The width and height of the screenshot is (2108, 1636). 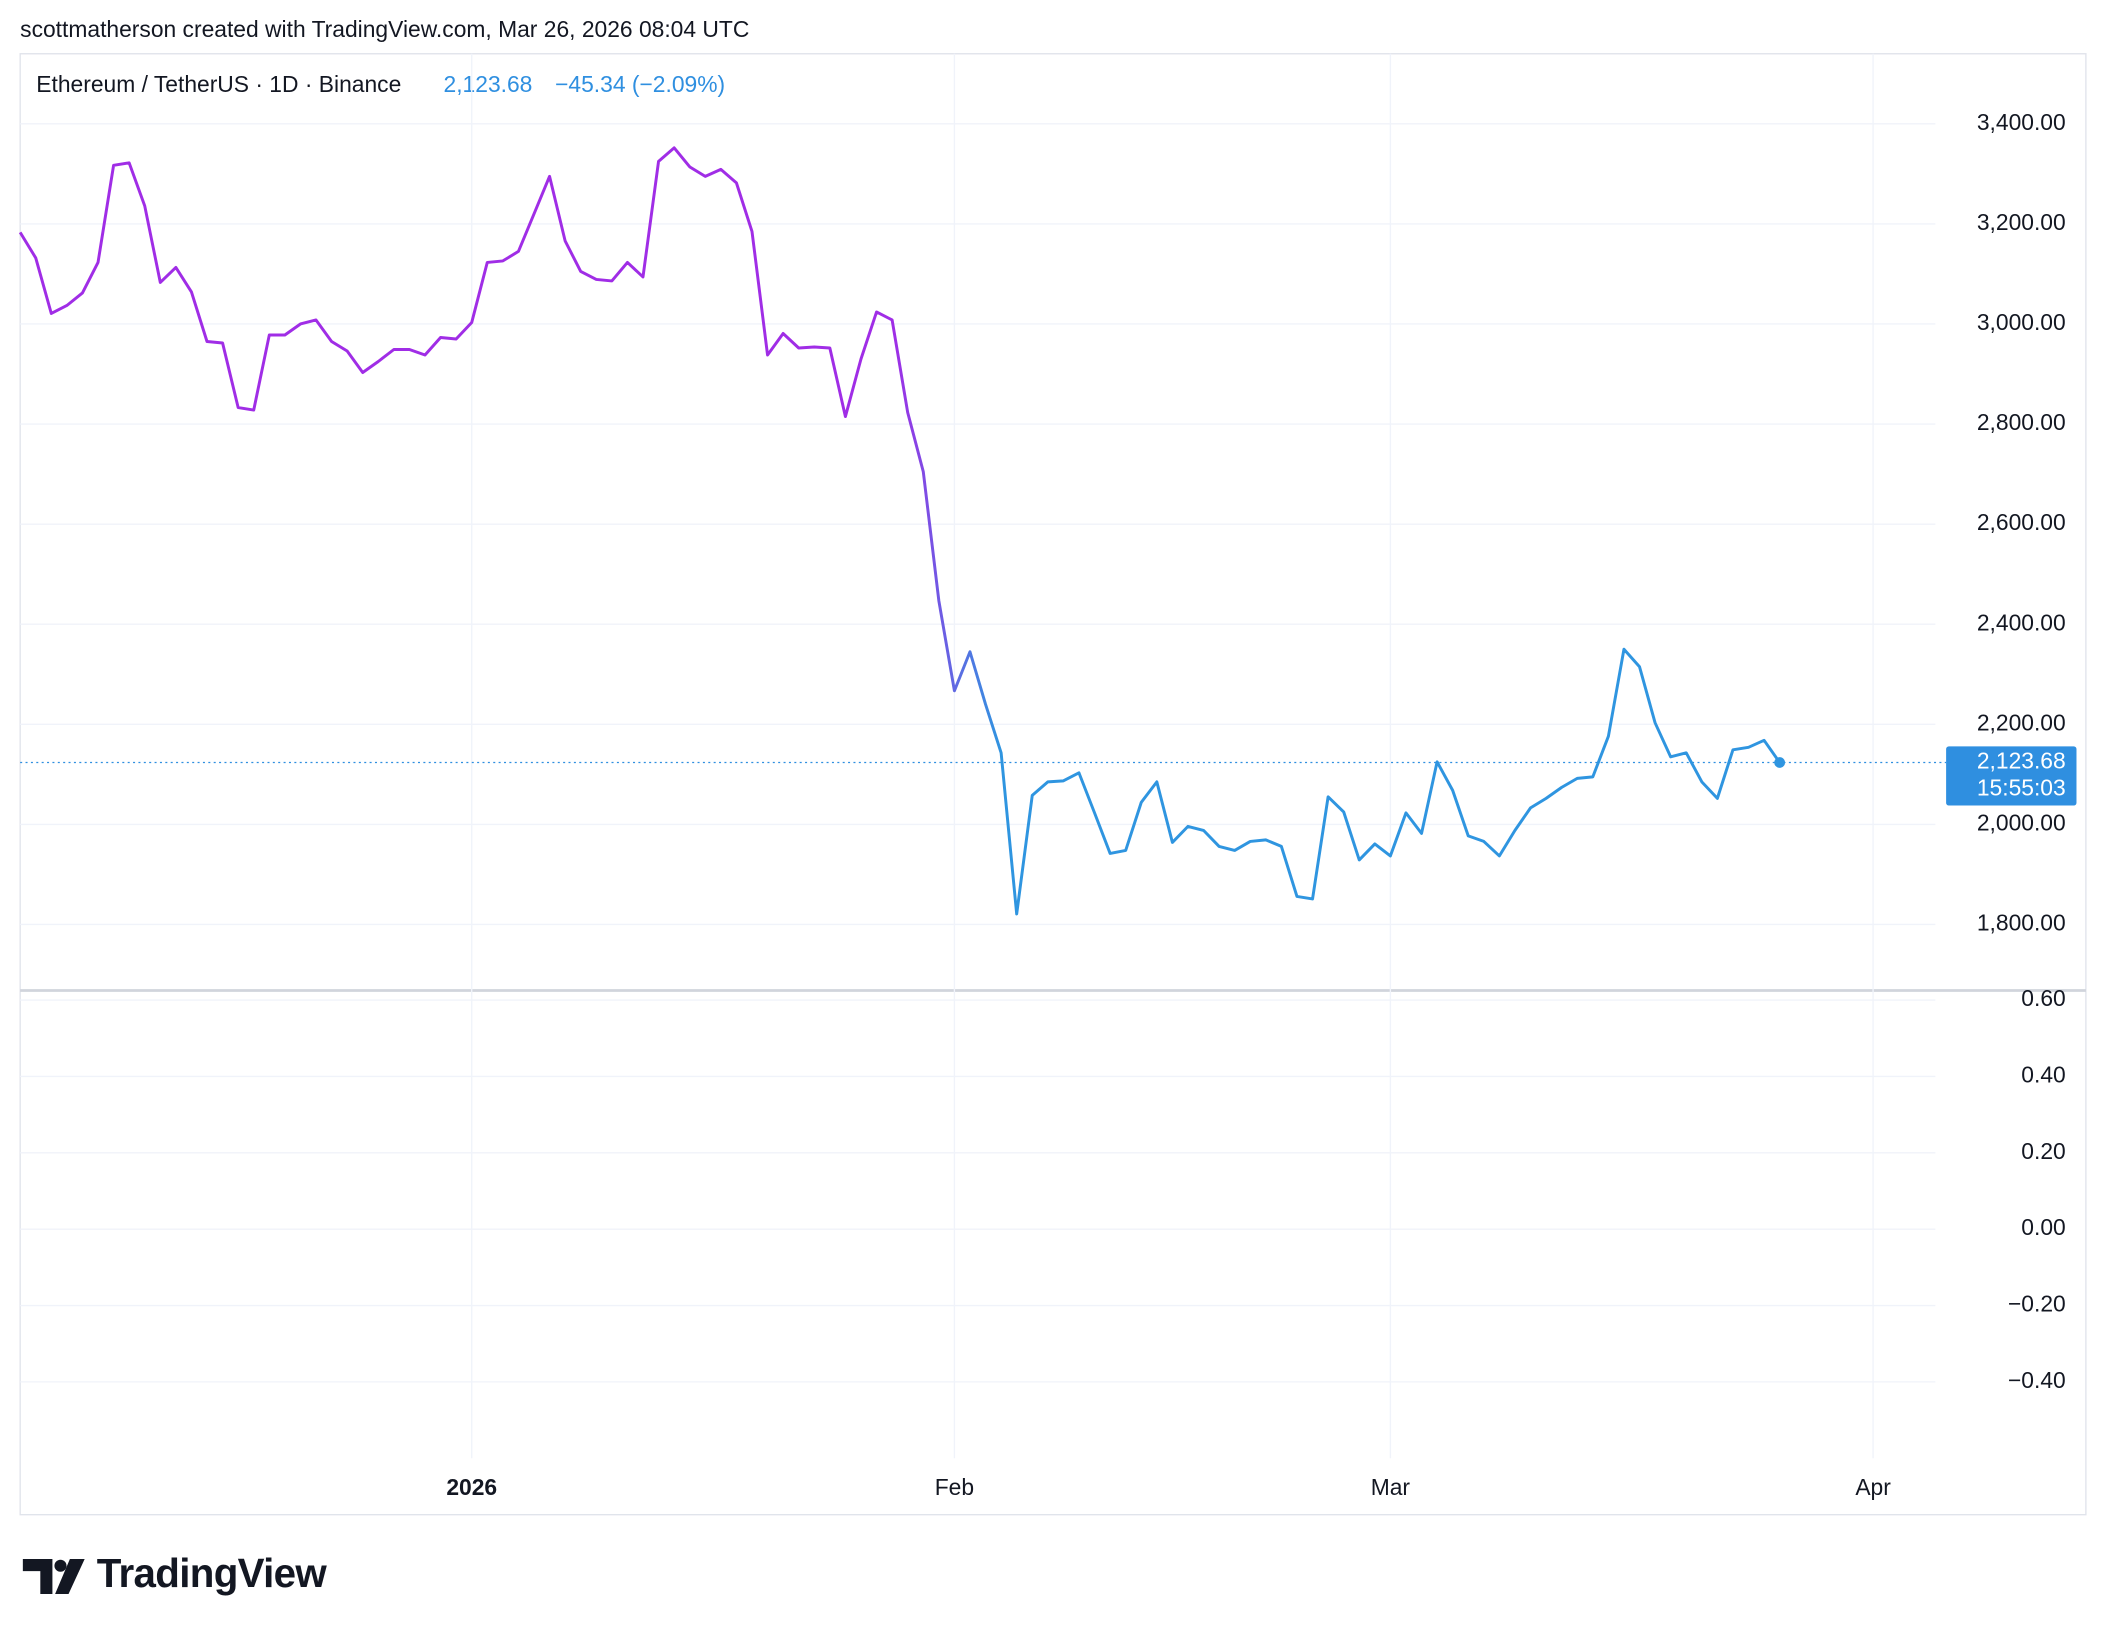 What do you see at coordinates (471, 1487) in the screenshot?
I see `x-tick-label: 2026` at bounding box center [471, 1487].